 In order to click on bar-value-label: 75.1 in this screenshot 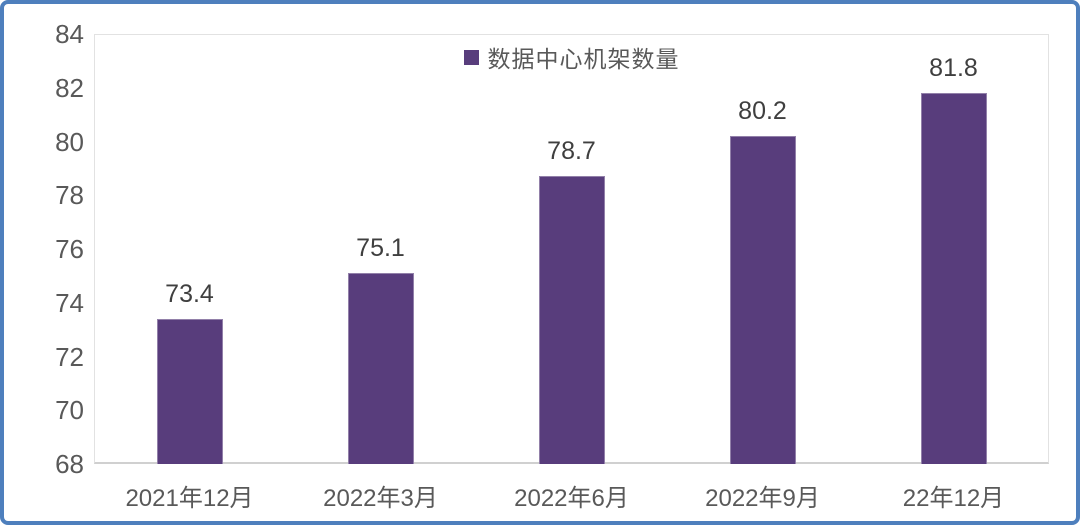, I will do `click(380, 248)`.